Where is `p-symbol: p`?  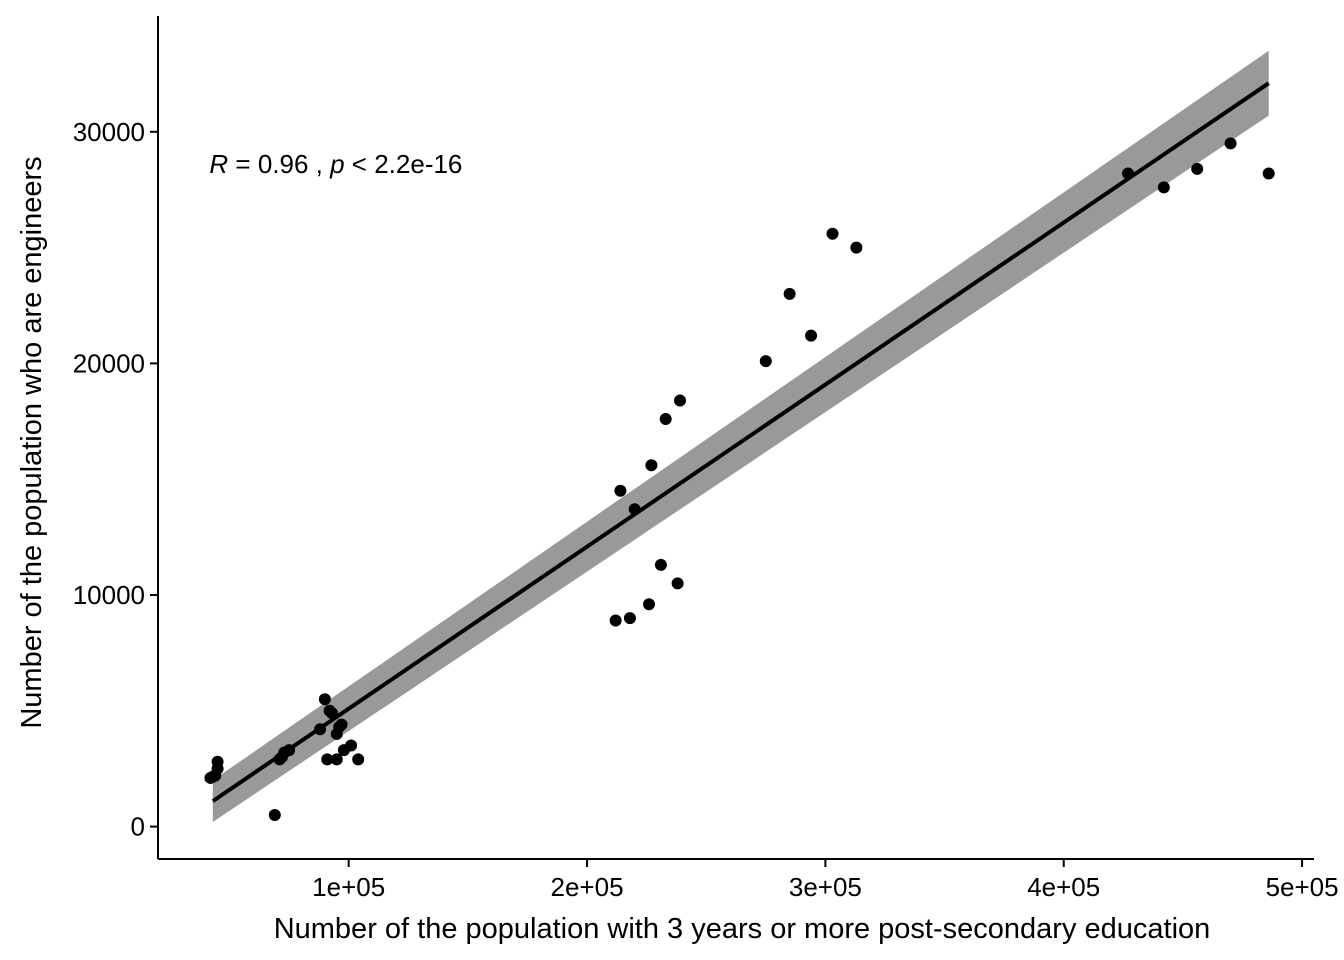
p-symbol: p is located at coordinates (336, 164).